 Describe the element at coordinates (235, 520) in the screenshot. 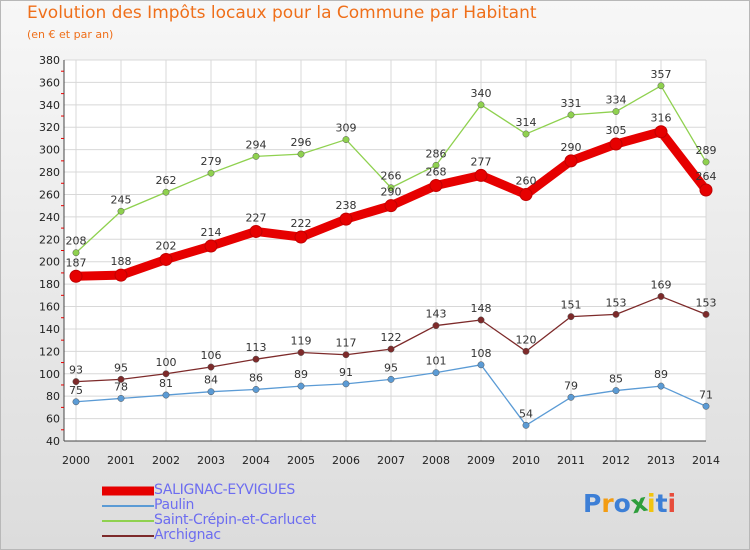

I see `legend-label: Saint-Crépin-et-Carlucet` at that location.